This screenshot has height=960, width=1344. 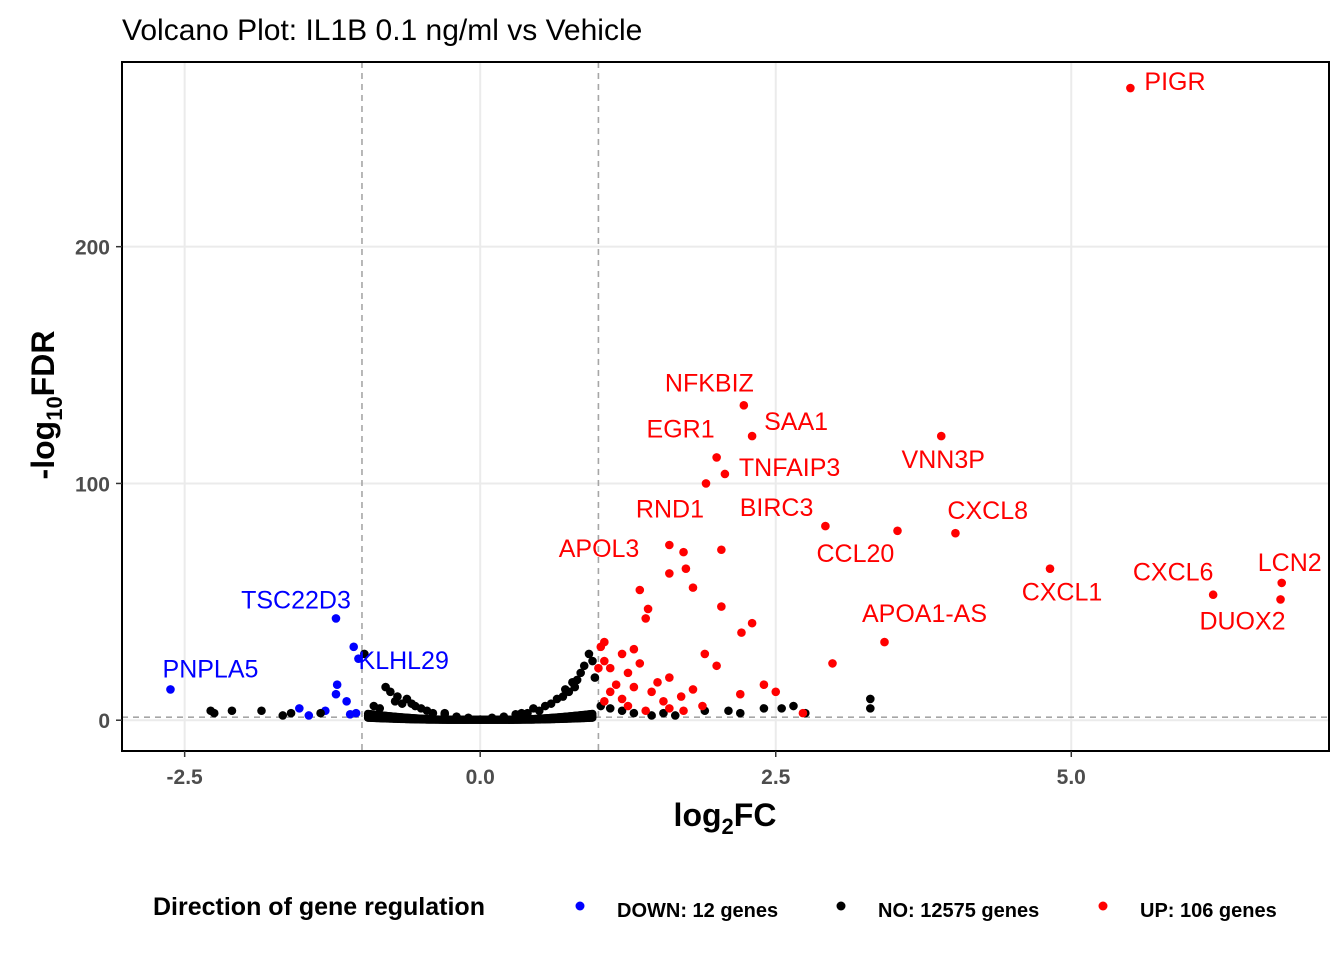 I want to click on gene-label-cxcl8: CXCL8, so click(x=987, y=511).